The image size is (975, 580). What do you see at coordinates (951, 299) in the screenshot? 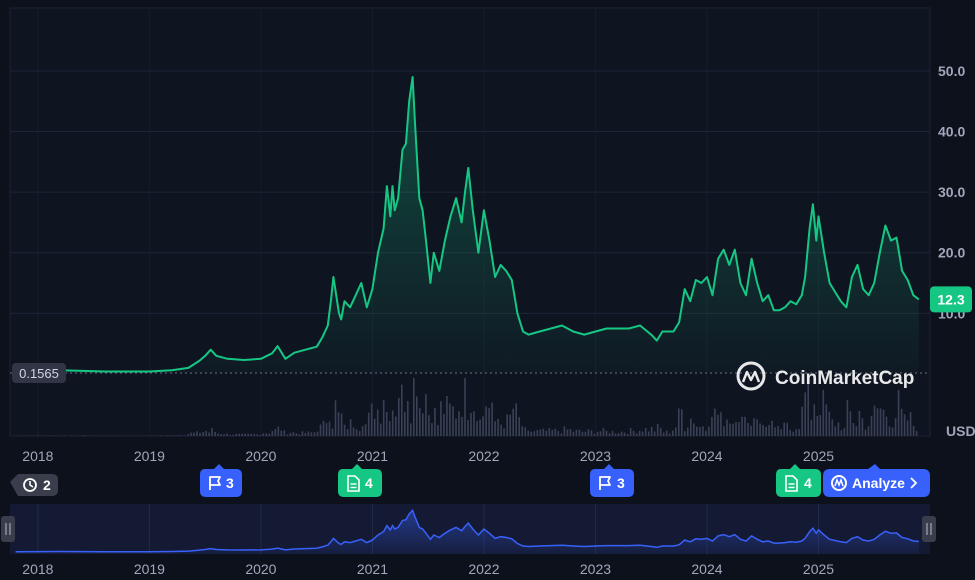
I see `current-price-tag: 12.3` at bounding box center [951, 299].